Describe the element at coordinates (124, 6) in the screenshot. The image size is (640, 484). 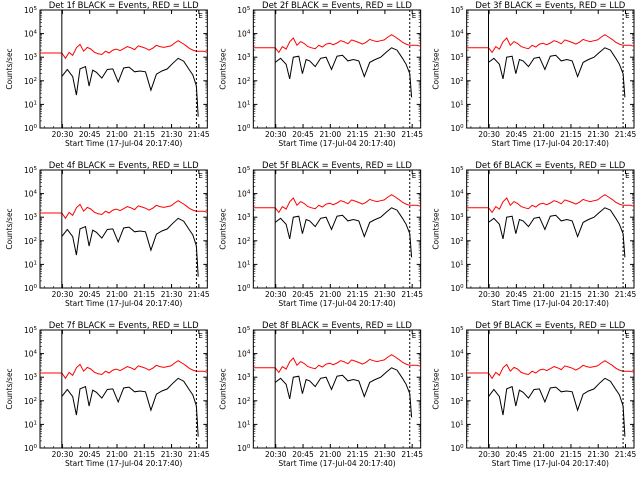
I see `chart-title: Det 1f BLACK = Events, RED = LLD` at that location.